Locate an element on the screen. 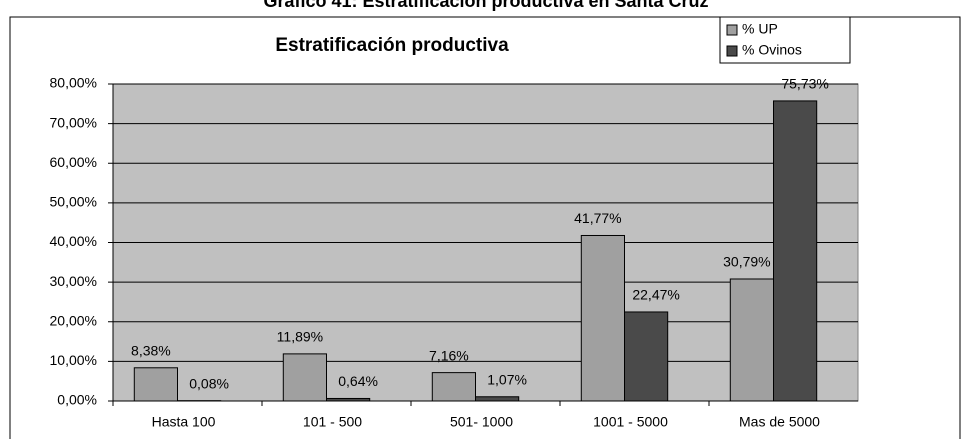  y-tick-label: 30,00% is located at coordinates (73, 281).